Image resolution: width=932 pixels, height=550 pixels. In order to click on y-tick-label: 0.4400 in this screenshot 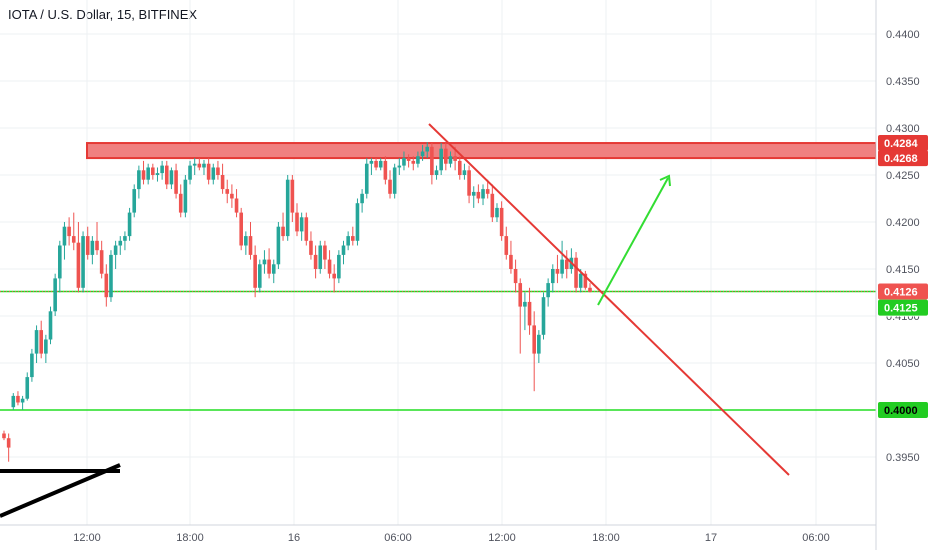, I will do `click(903, 35)`.